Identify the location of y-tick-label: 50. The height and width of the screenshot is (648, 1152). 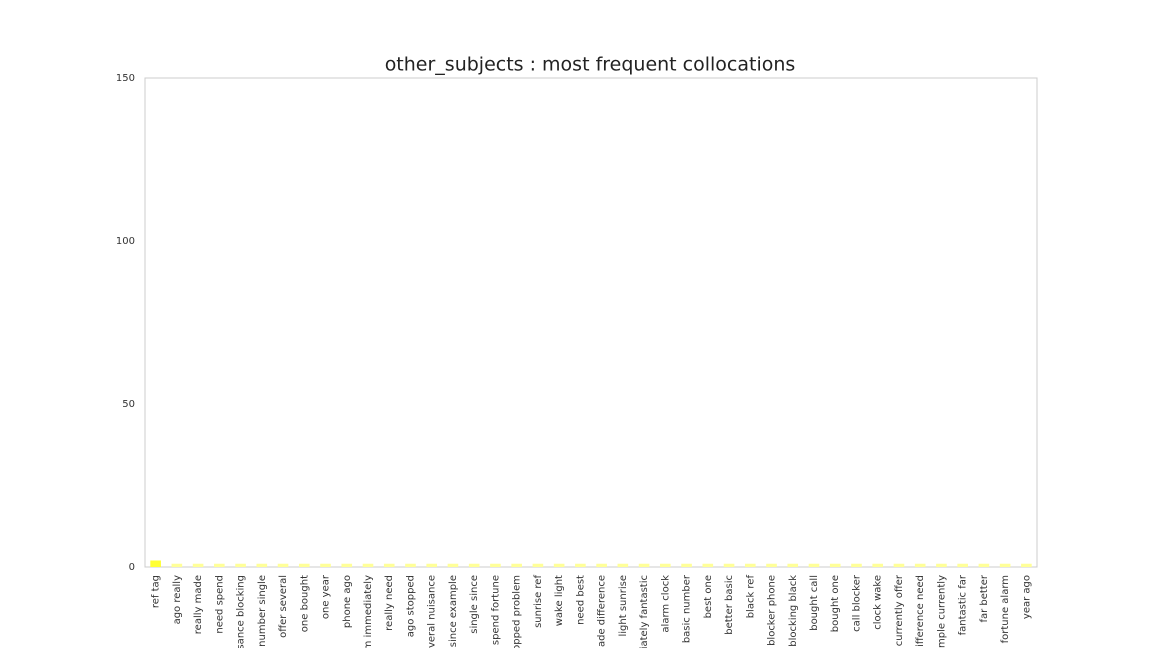
(128, 404).